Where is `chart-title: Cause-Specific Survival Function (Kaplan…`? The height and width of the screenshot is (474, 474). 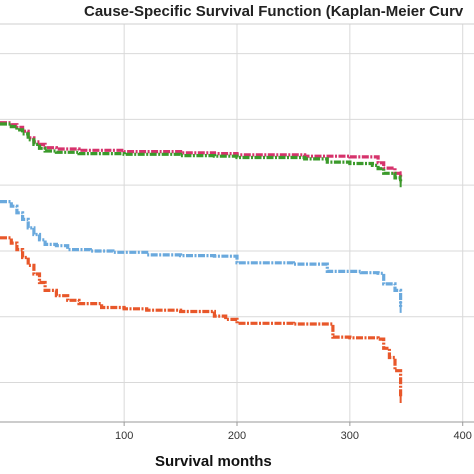
chart-title: Cause-Specific Survival Function (Kaplan… is located at coordinates (274, 11).